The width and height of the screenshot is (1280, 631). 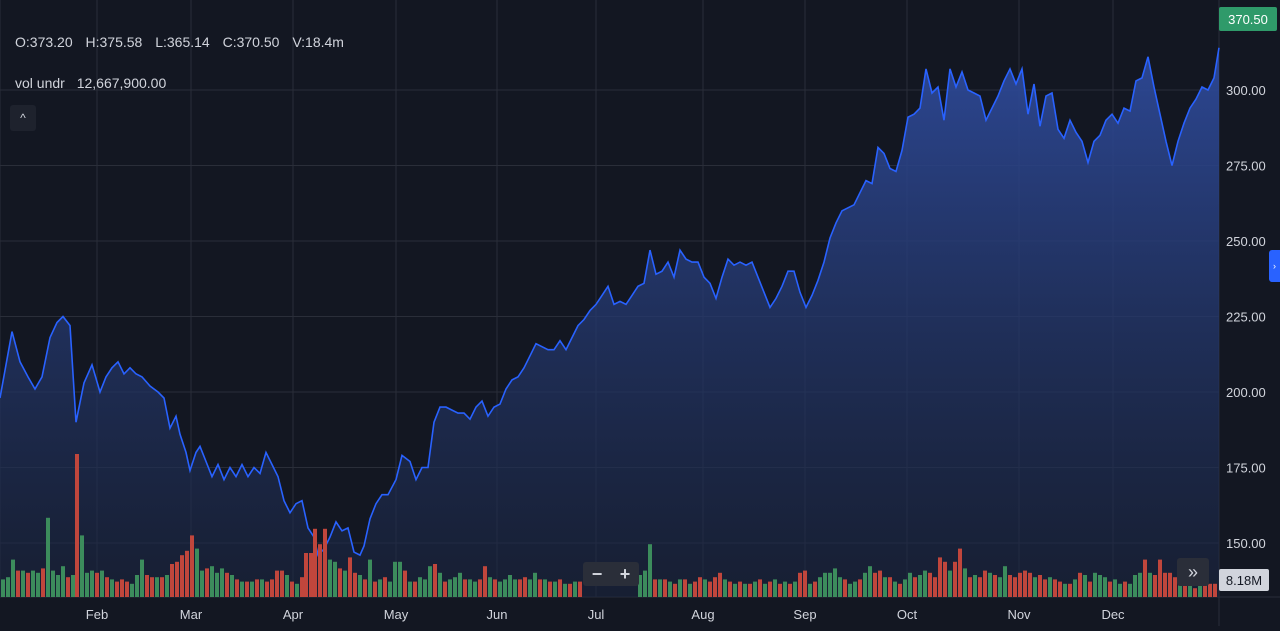 I want to click on price-tick-label: 275.00, so click(x=1246, y=166).